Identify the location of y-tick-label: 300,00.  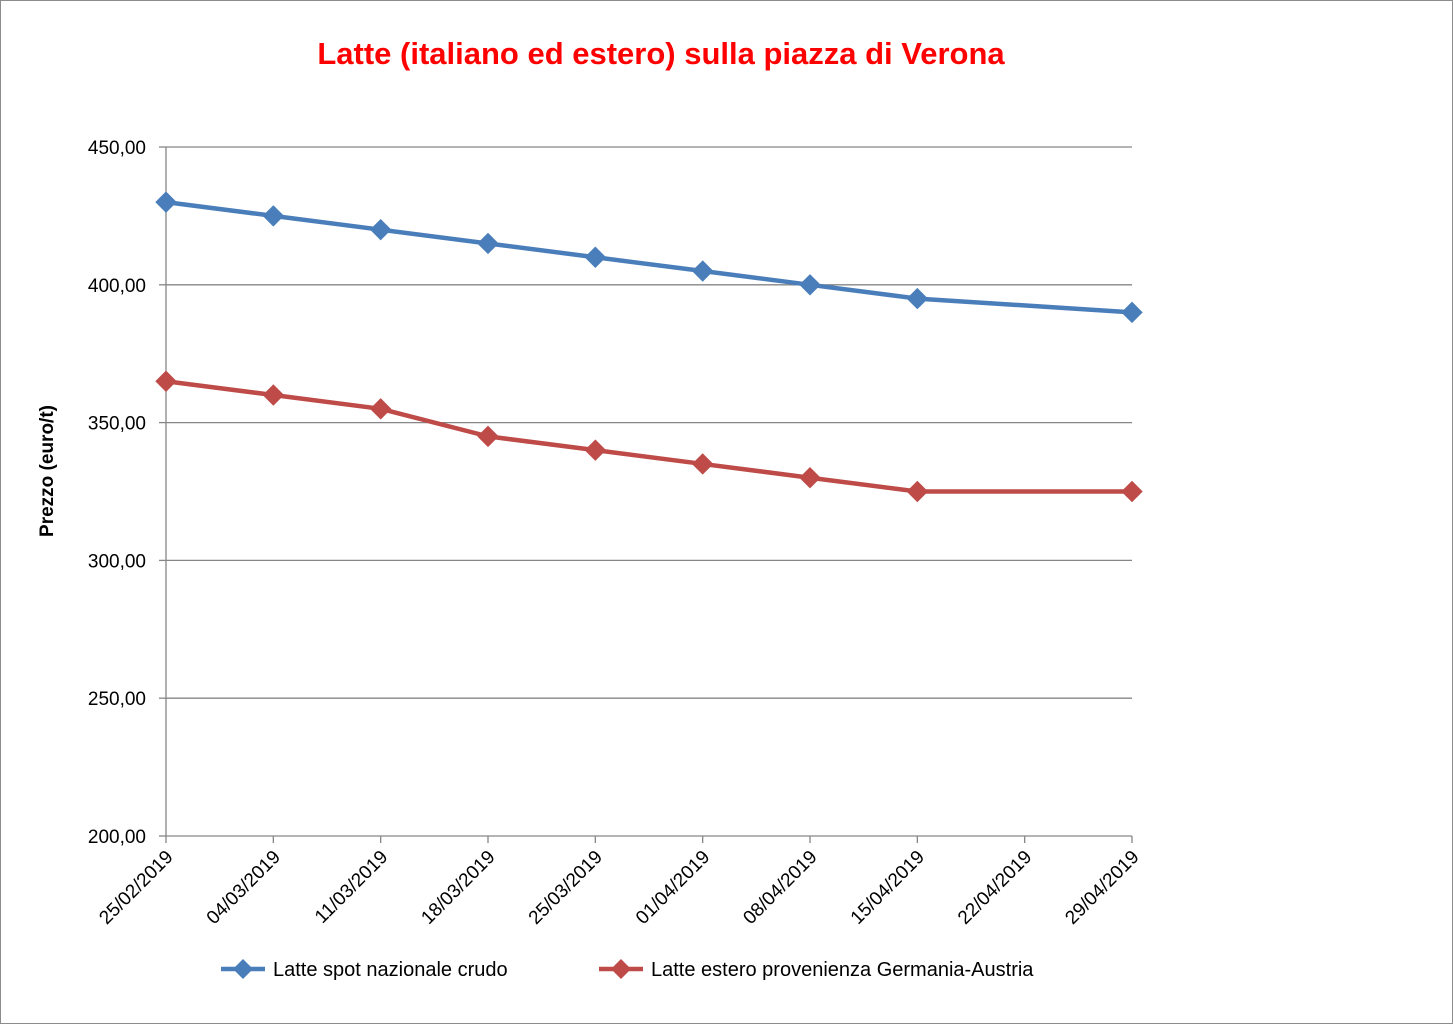
(117, 561).